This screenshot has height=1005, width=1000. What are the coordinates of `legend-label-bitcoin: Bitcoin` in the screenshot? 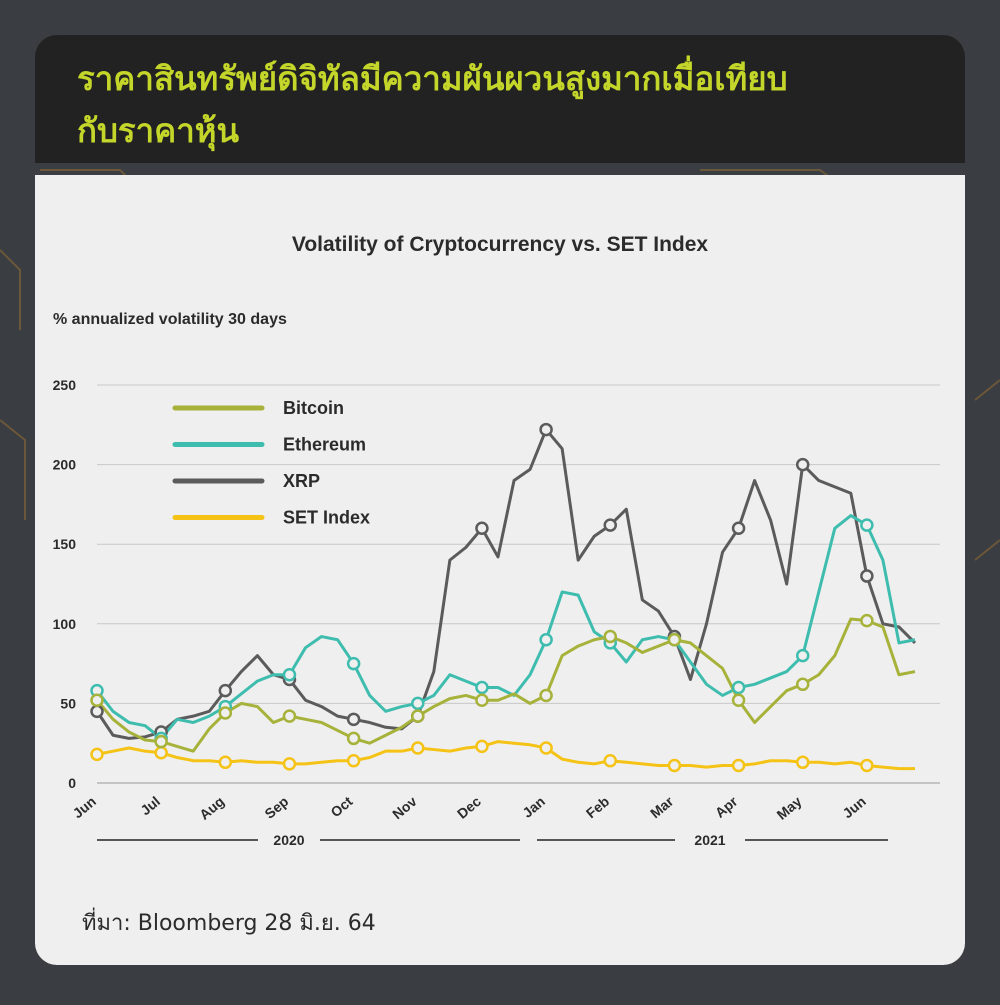 It's located at (313, 408).